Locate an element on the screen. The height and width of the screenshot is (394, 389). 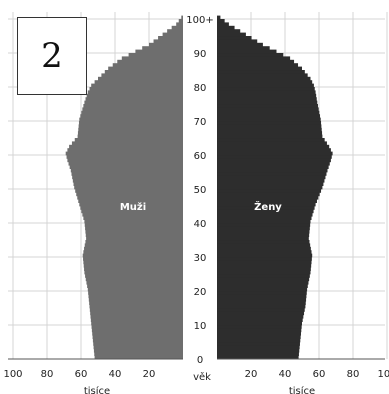
age-axis-label: věk is located at coordinates (202, 377).